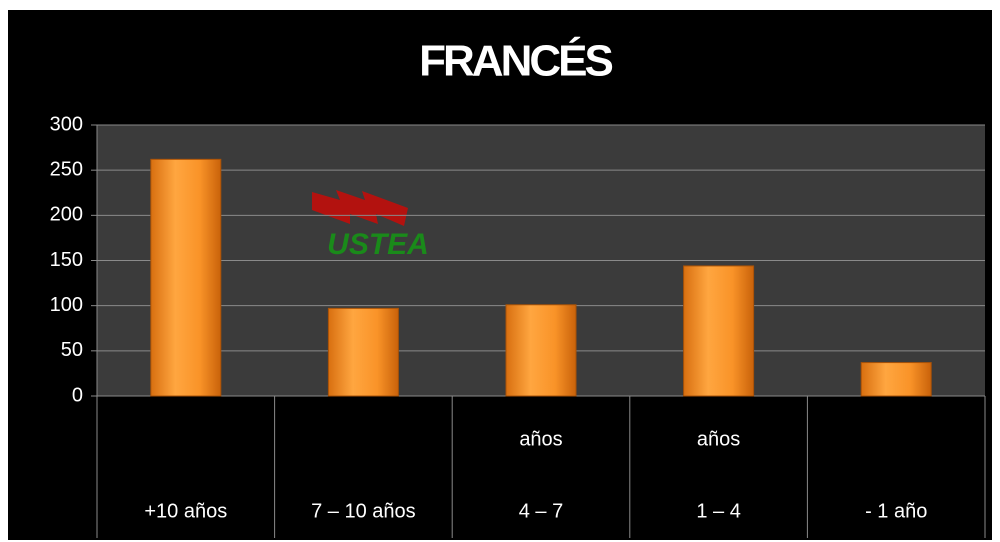 The height and width of the screenshot is (542, 1000). What do you see at coordinates (66, 260) in the screenshot?
I see `y-tick-label: 150` at bounding box center [66, 260].